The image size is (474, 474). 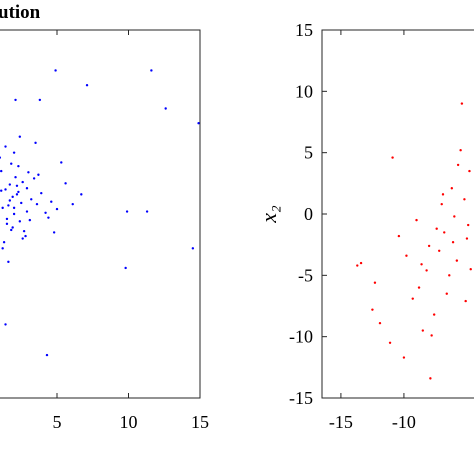 What do you see at coordinates (57, 422) in the screenshot?
I see `x-tick-label: 5` at bounding box center [57, 422].